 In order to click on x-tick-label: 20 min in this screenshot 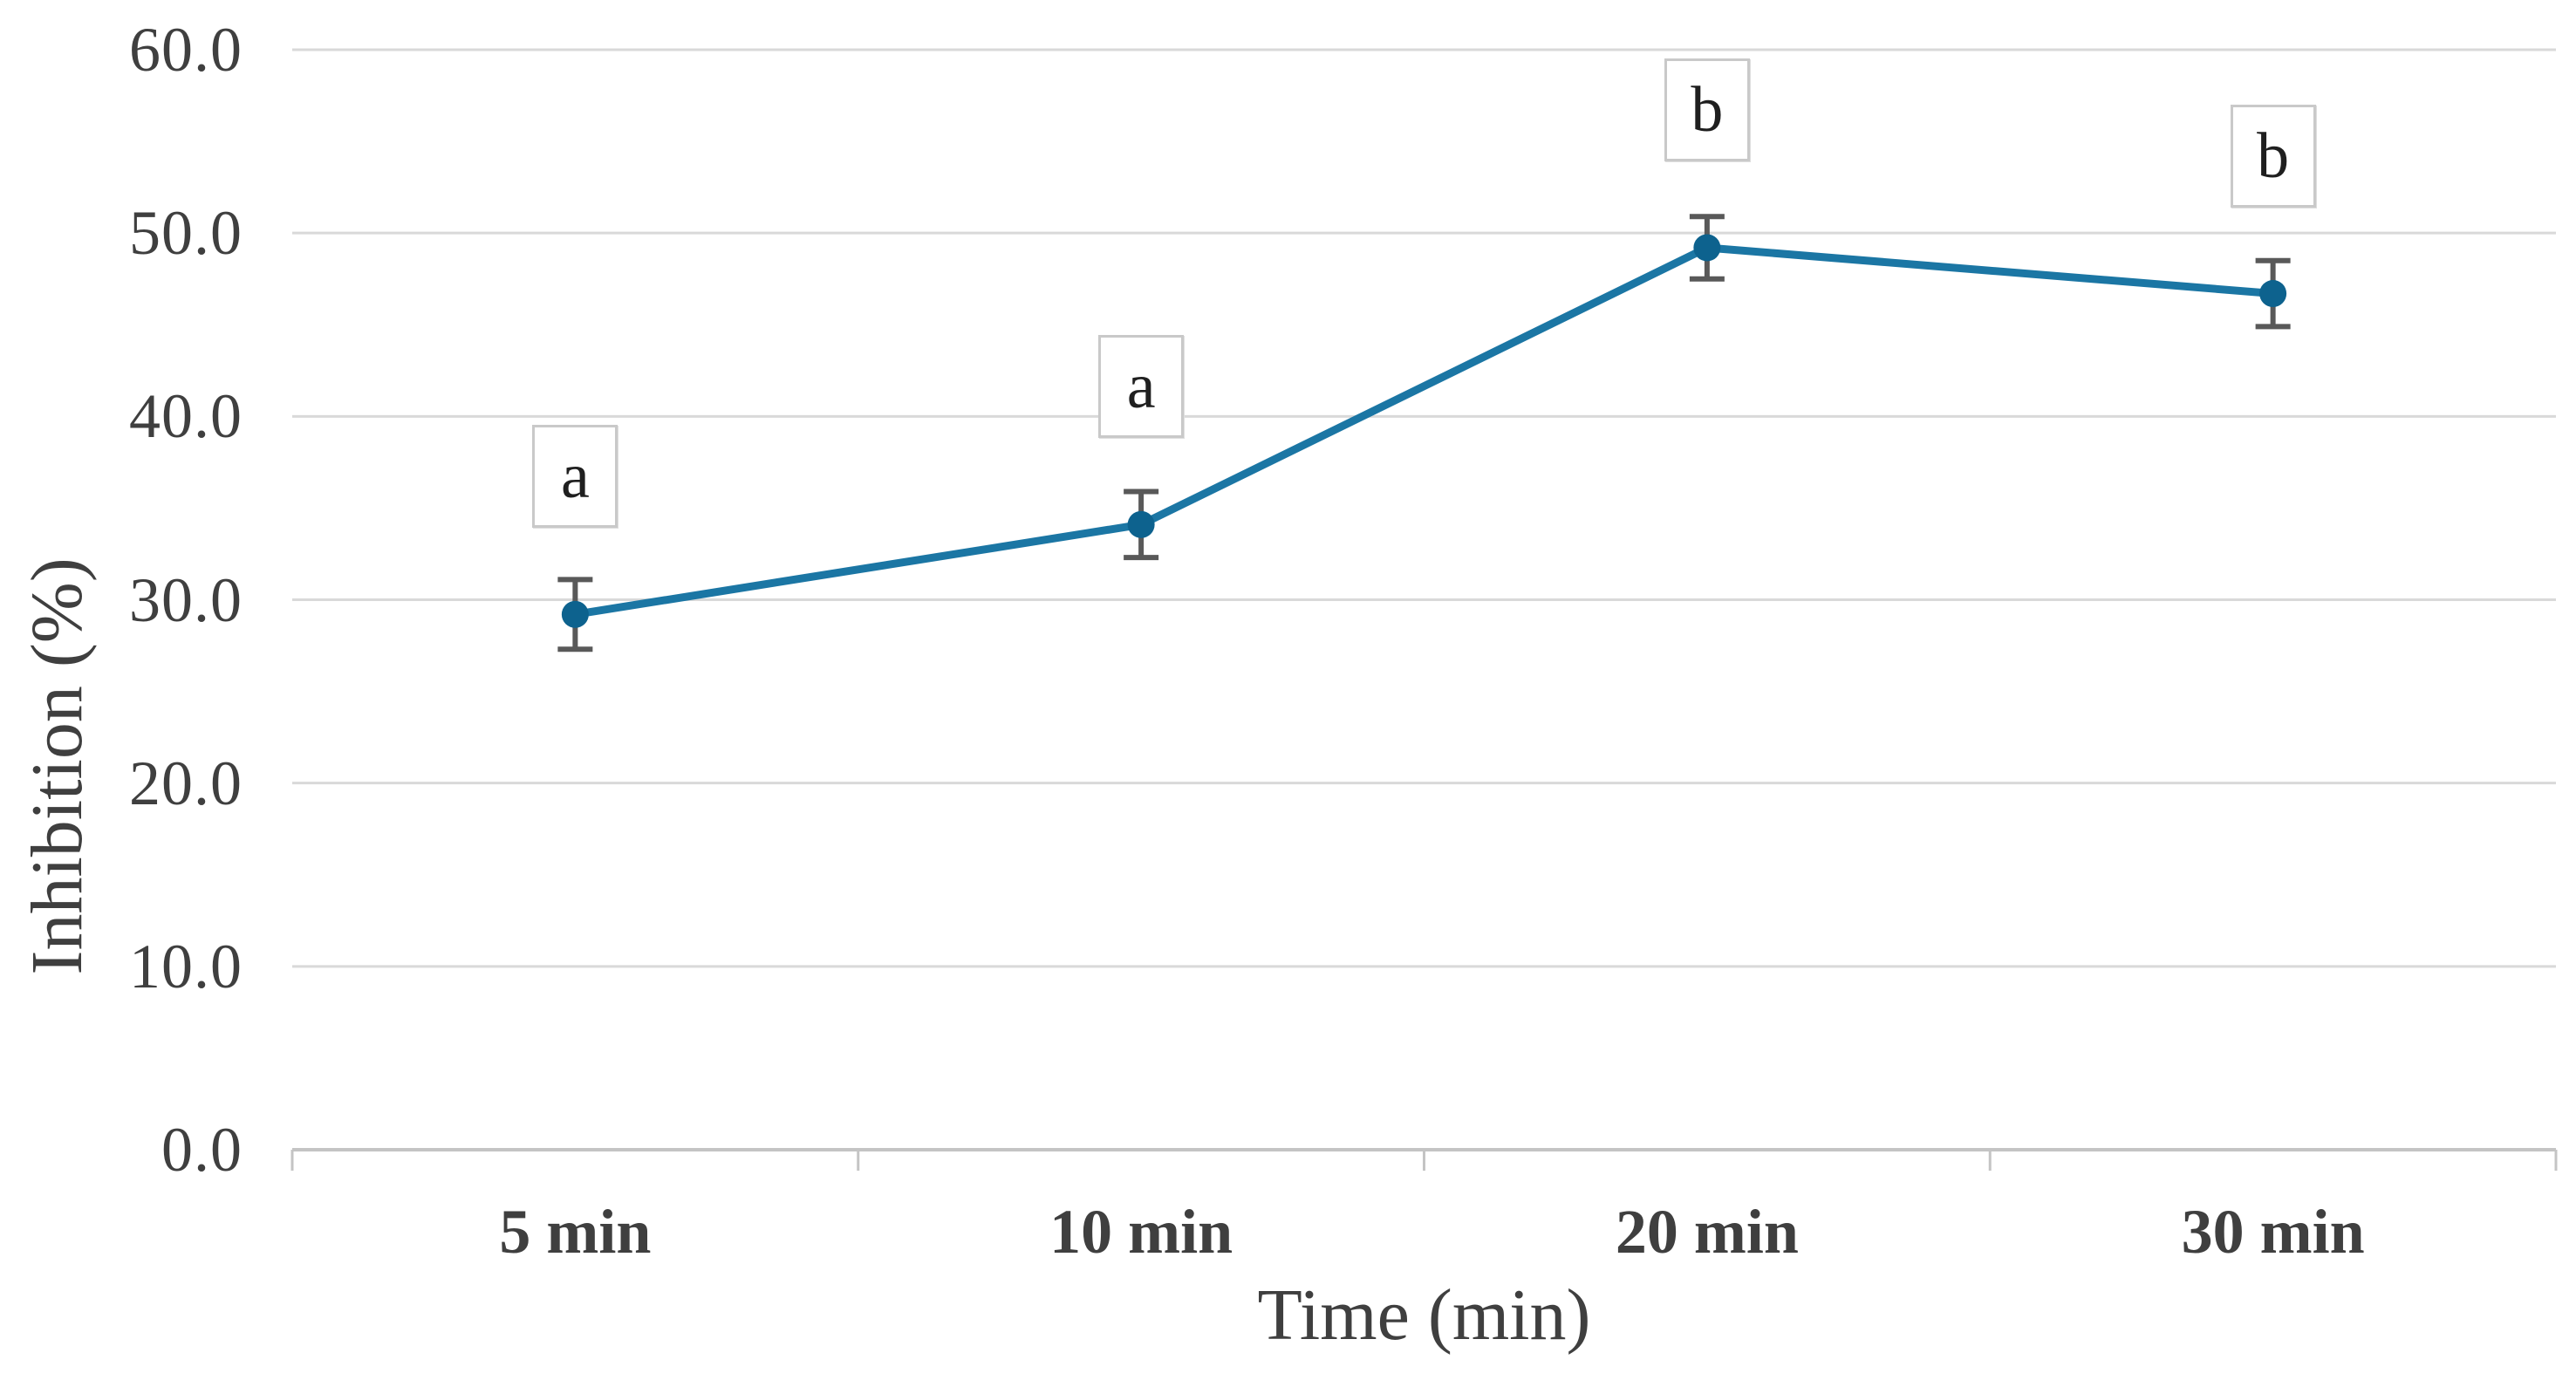, I will do `click(1707, 1232)`.